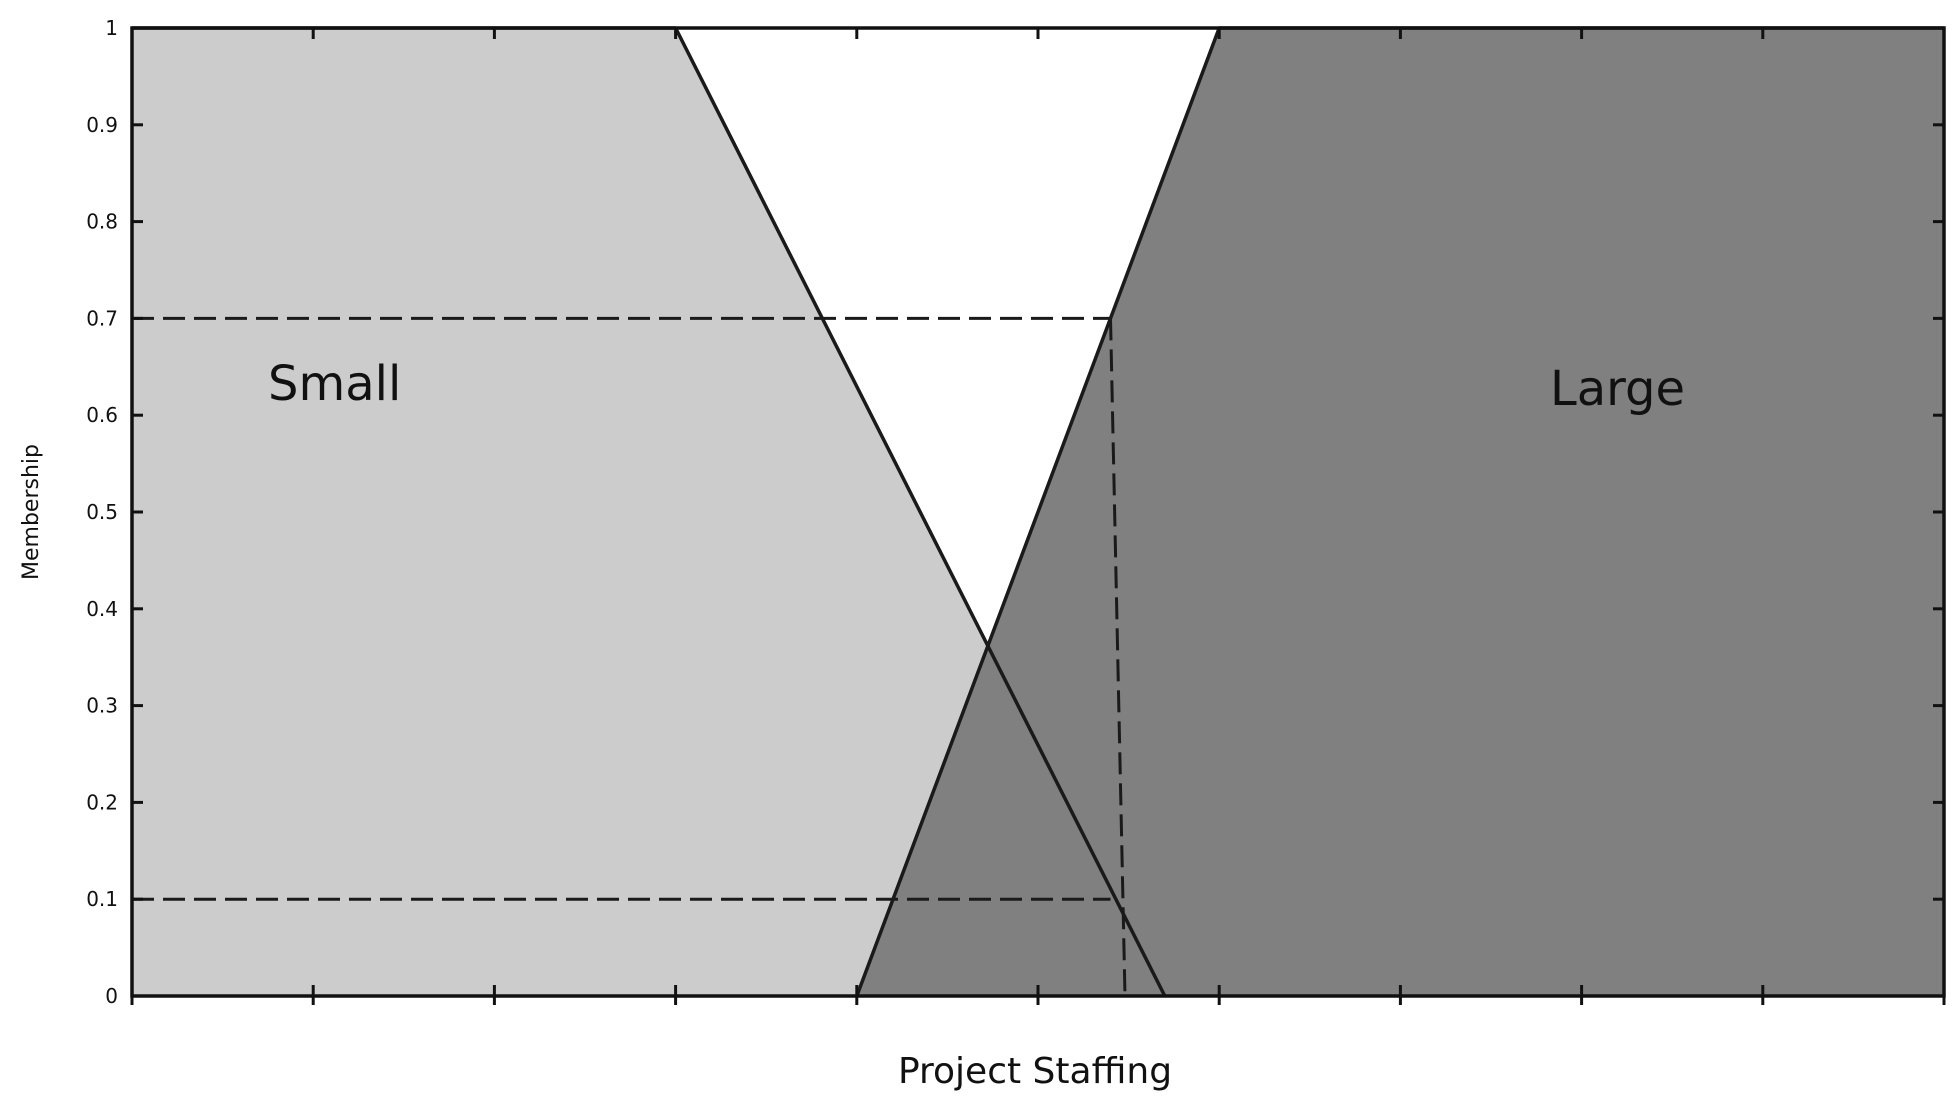 The image size is (1952, 1102). Describe the element at coordinates (102, 125) in the screenshot. I see `y-tick-label: 0.9` at that location.